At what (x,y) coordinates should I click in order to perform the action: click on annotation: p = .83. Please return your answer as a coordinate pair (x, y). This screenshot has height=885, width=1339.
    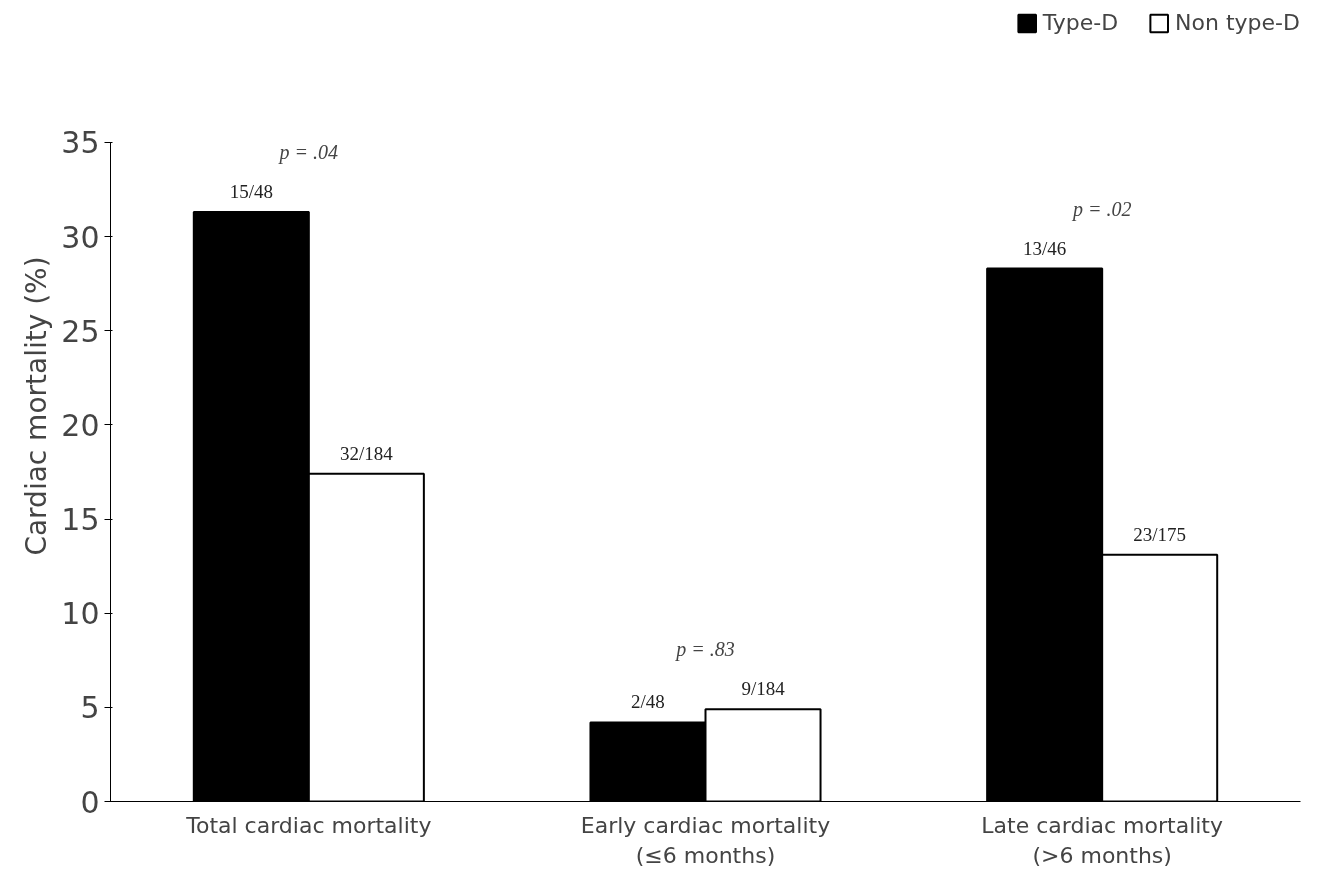
    Looking at the image, I should click on (704, 650).